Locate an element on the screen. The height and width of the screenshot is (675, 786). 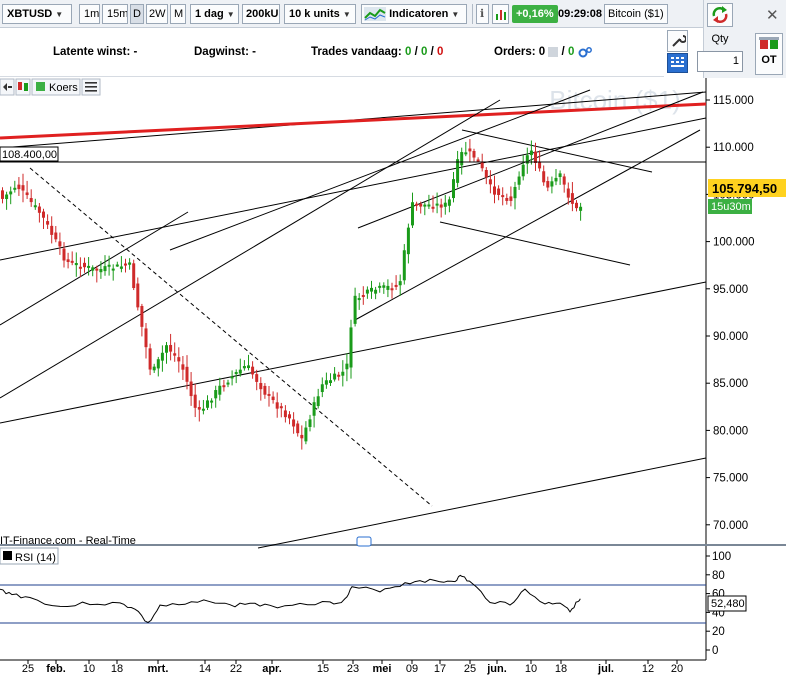
rsi-color-icon is located at coordinates (7, 555).